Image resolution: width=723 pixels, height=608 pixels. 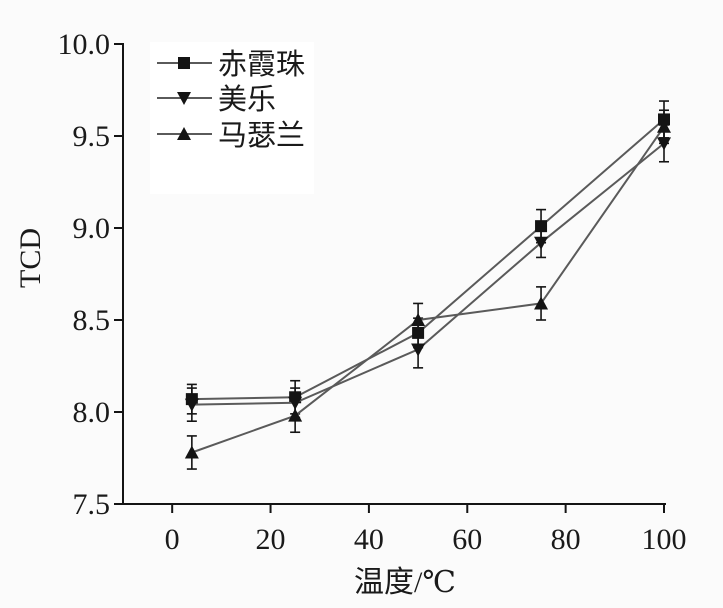 I want to click on legend-label: 赤霞珠, so click(x=261, y=64).